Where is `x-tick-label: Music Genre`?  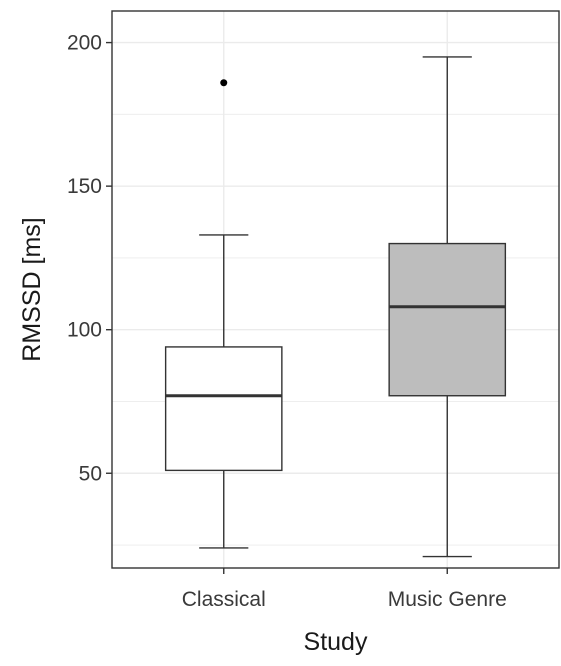
x-tick-label: Music Genre is located at coordinates (447, 599).